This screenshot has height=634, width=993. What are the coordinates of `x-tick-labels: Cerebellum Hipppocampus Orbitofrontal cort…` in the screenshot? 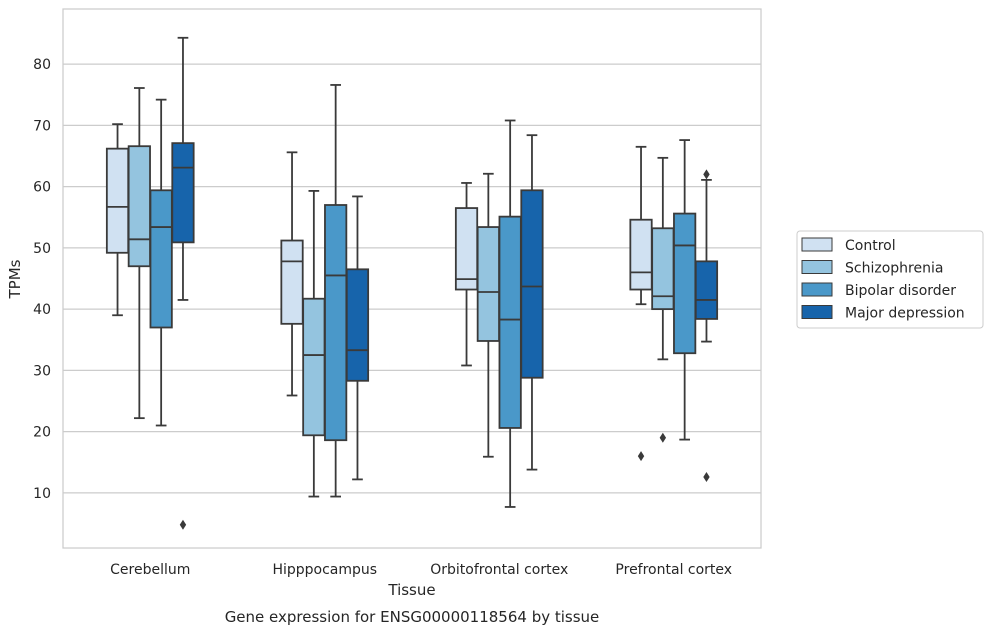 It's located at (421, 570).